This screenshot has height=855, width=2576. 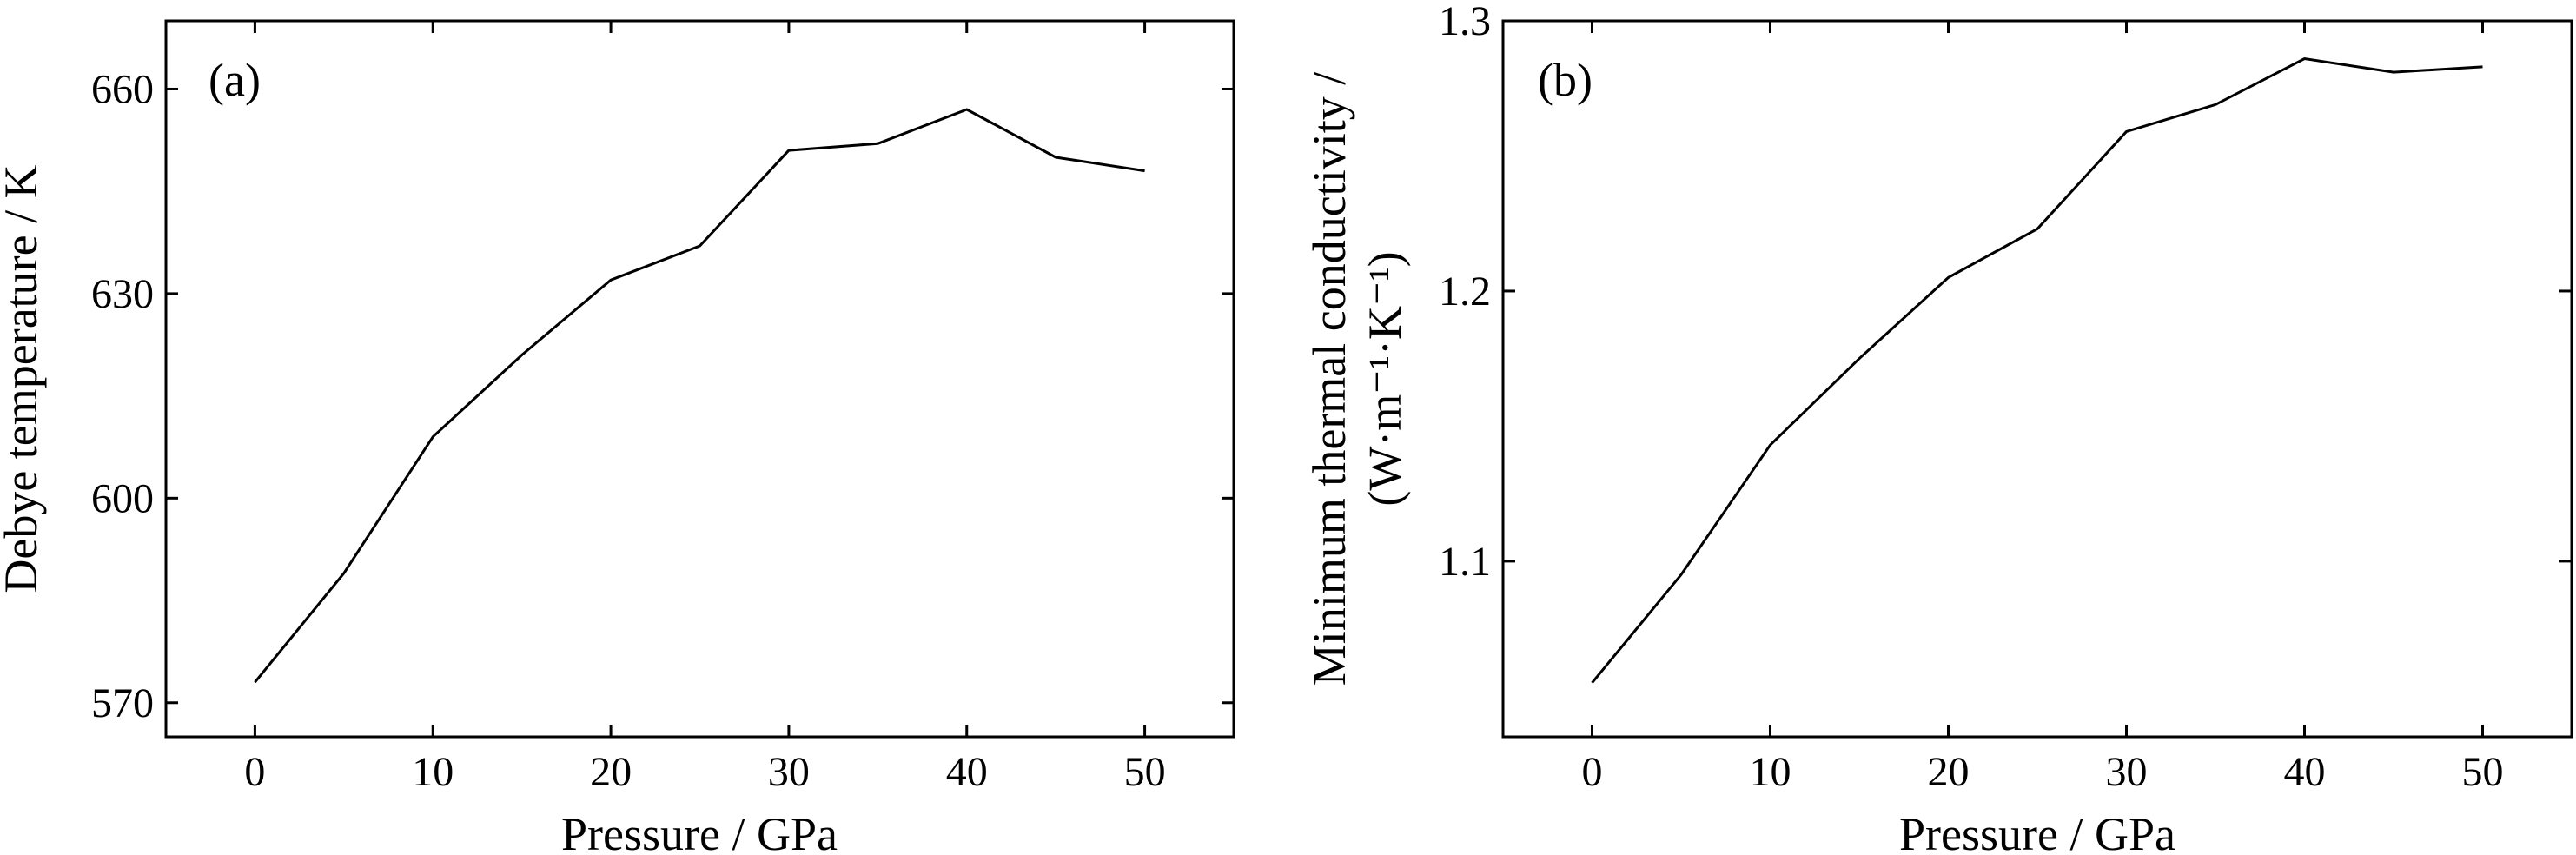 What do you see at coordinates (122, 294) in the screenshot?
I see `panel-a-ytick-label: 630` at bounding box center [122, 294].